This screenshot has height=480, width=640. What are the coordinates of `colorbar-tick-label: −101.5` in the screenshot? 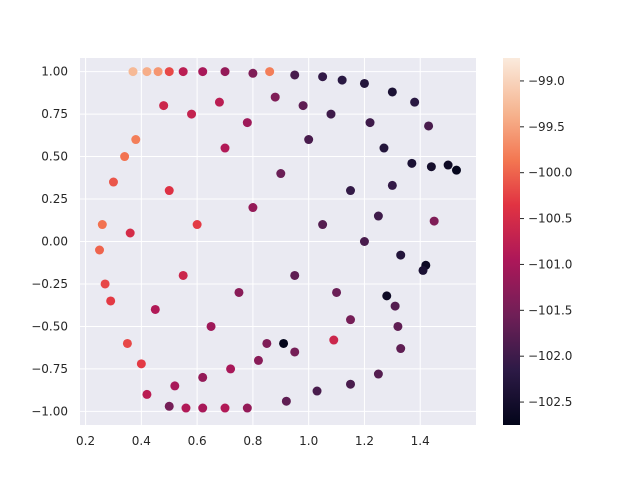 It's located at (550, 310).